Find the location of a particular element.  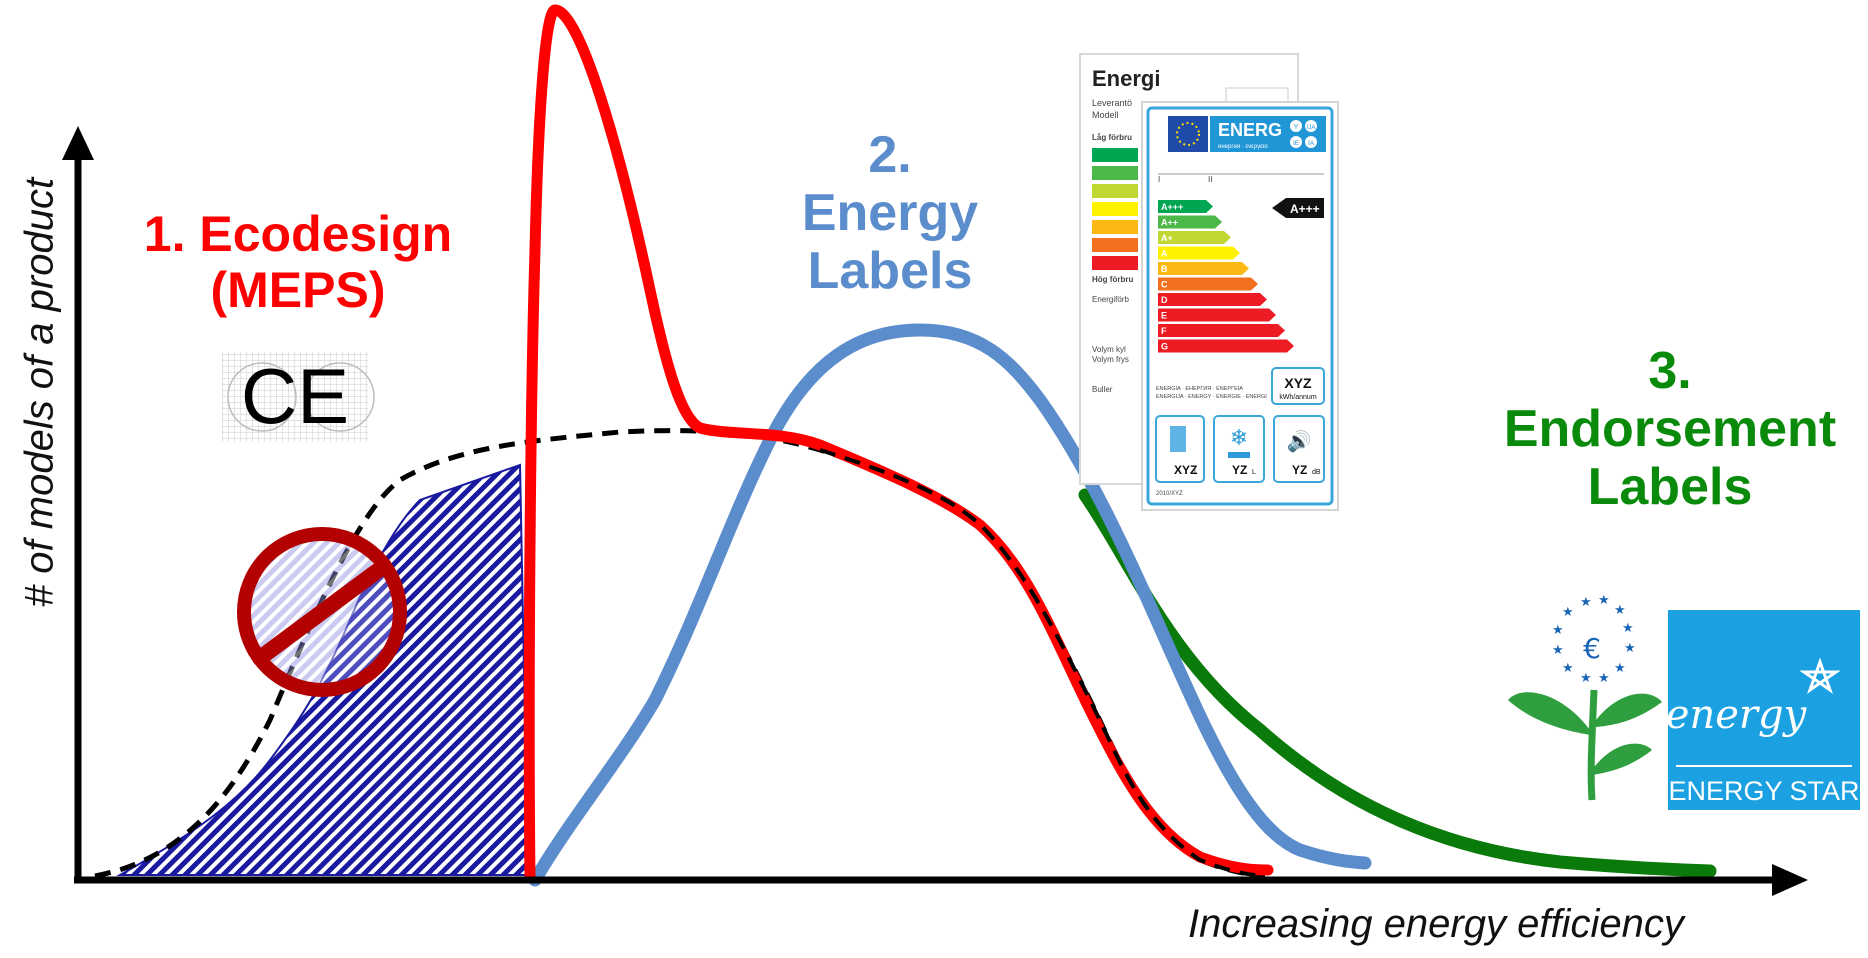

ecodesign-label: 1. Ecodesign (MEPS) is located at coordinates (298, 262).